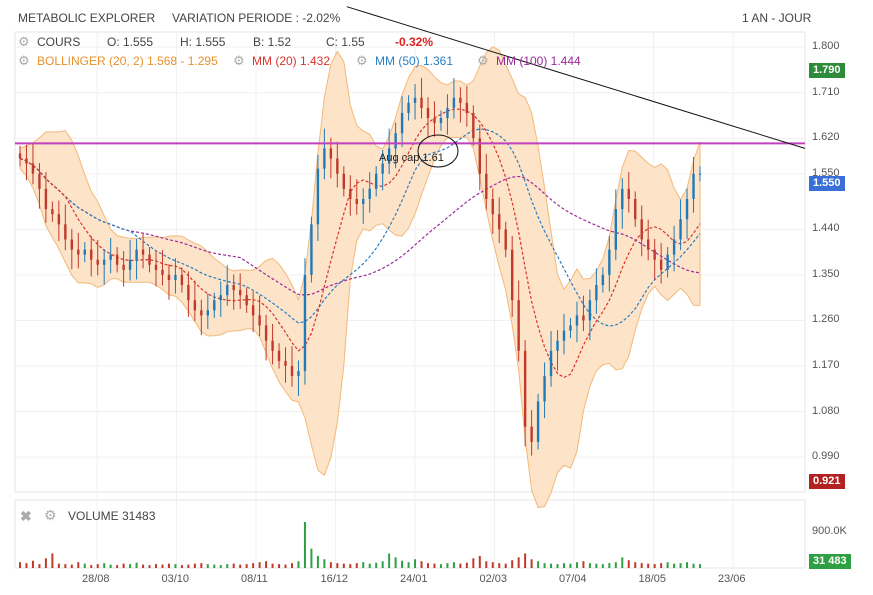  Describe the element at coordinates (24, 41) in the screenshot. I see `cours-settings-gear-icon: ⚙` at that location.